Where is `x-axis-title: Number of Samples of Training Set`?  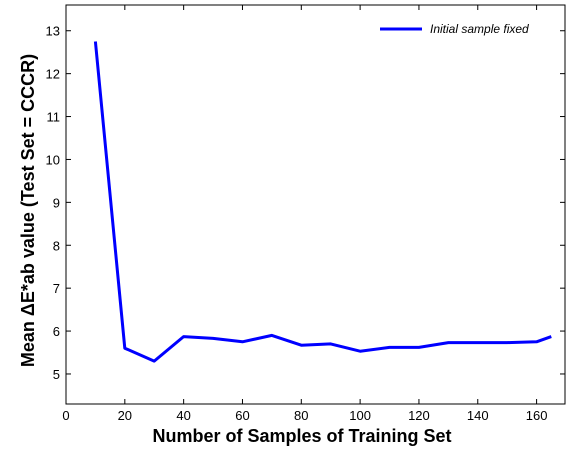 x-axis-title: Number of Samples of Training Set is located at coordinates (301, 436).